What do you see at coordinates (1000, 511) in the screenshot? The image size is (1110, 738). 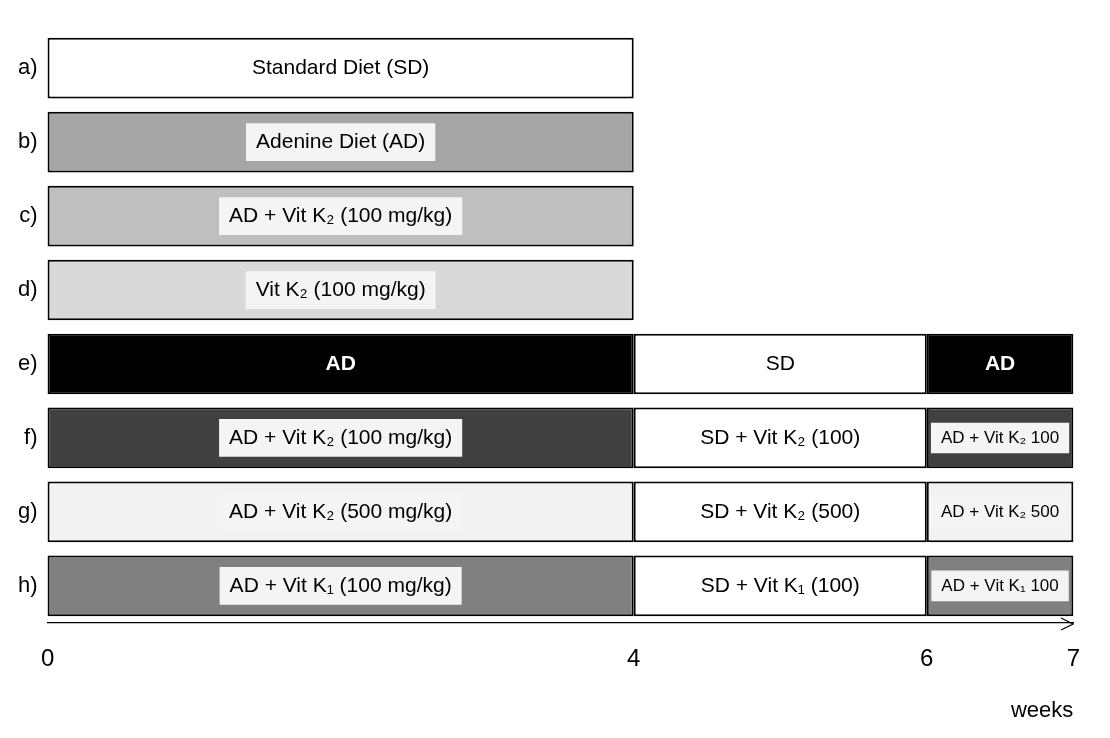 I see `annotation: AD + Vit K₂ 500` at bounding box center [1000, 511].